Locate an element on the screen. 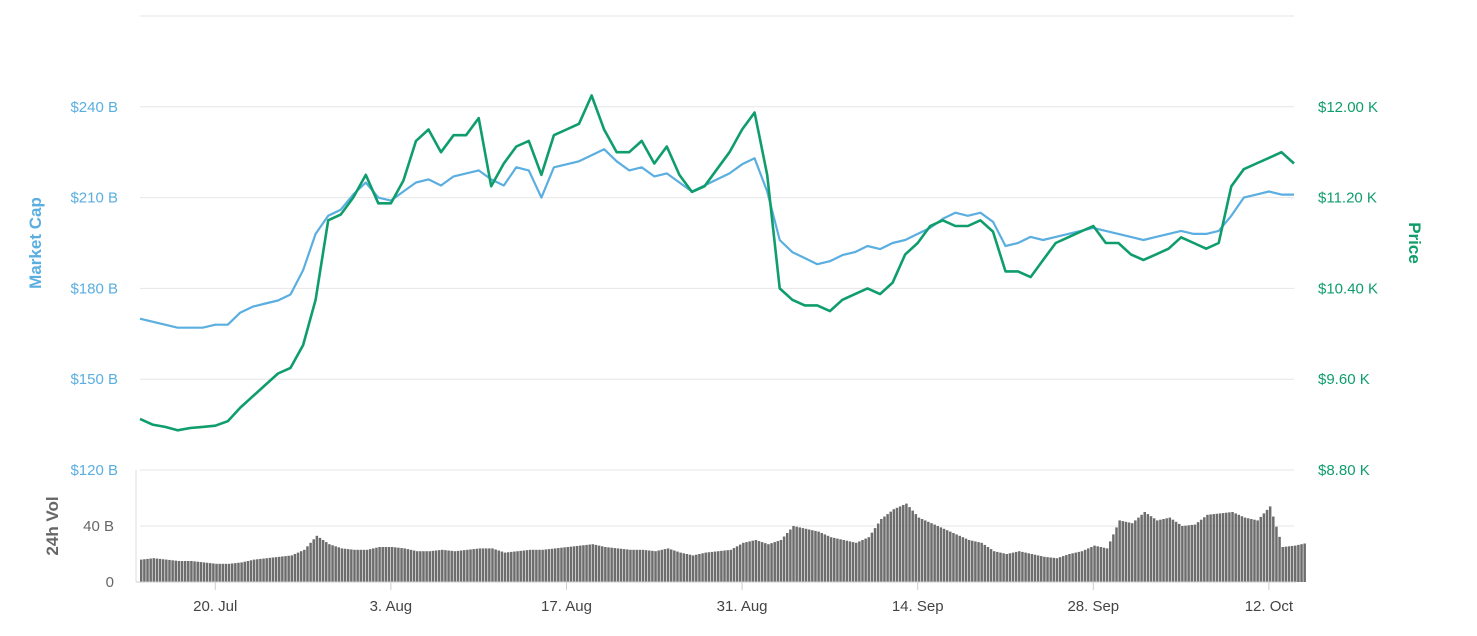 Image resolution: width=1477 pixels, height=636 pixels. volume-axis-title: 24h Vol is located at coordinates (52, 525).